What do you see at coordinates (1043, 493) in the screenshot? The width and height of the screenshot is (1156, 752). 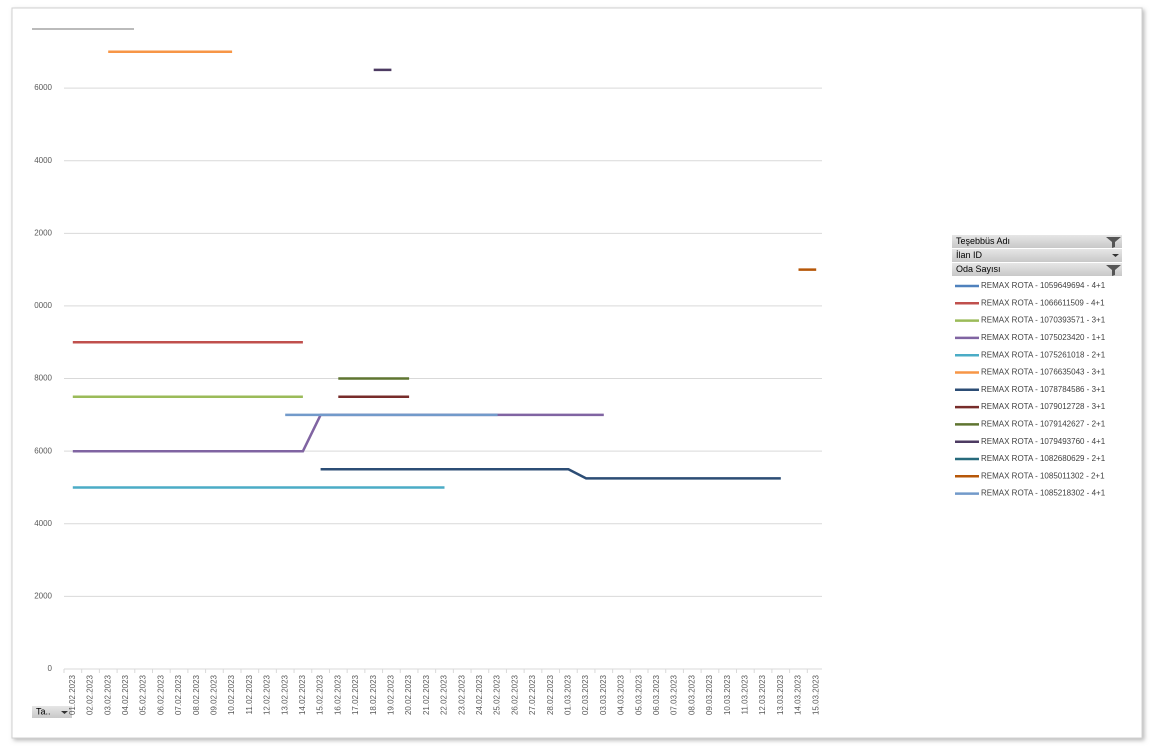 I see `legend-label: REMAX ROTA - 1085218302 - 4+1` at bounding box center [1043, 493].